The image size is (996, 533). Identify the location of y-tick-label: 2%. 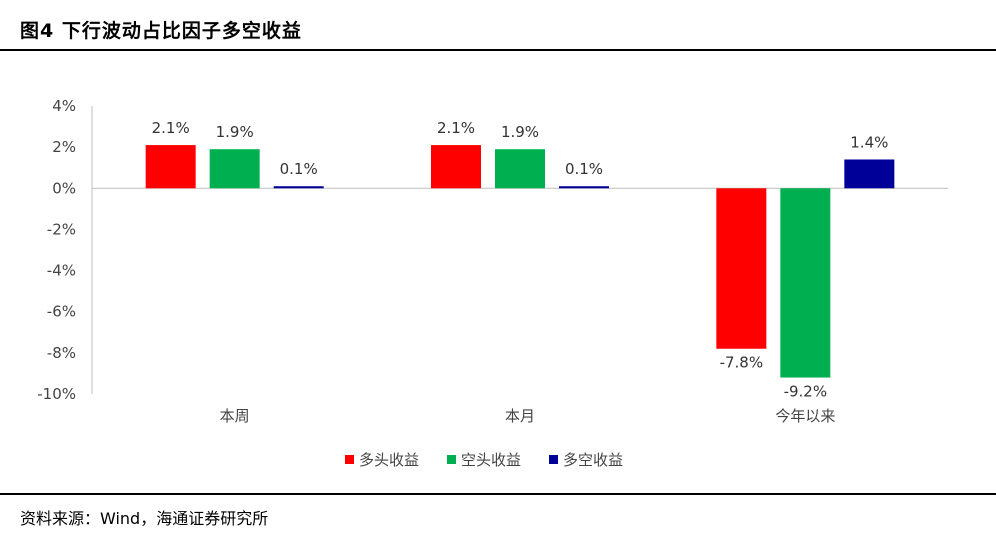
(64, 147).